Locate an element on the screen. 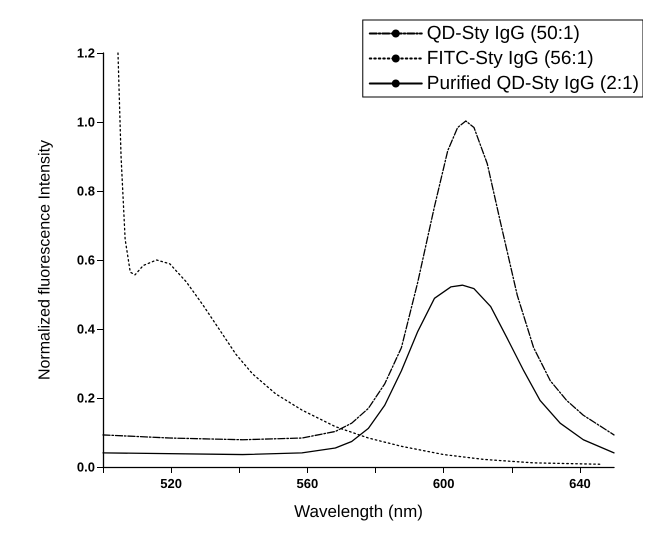 The height and width of the screenshot is (534, 651). x-tick-label: 600 is located at coordinates (443, 483).